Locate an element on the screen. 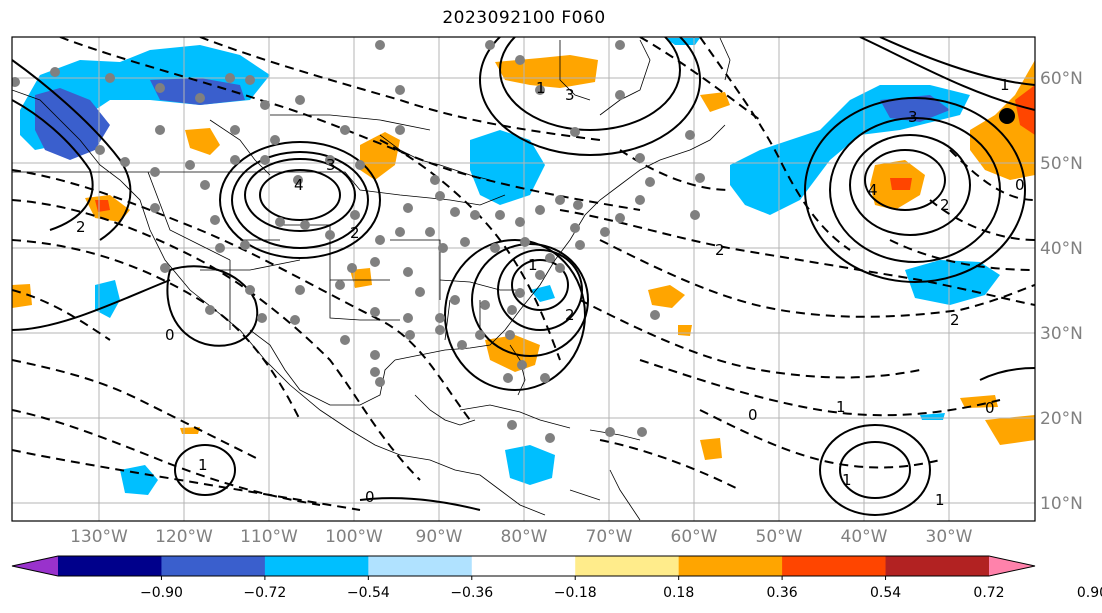  colorbar-tick-label: −0.90 is located at coordinates (161, 593).